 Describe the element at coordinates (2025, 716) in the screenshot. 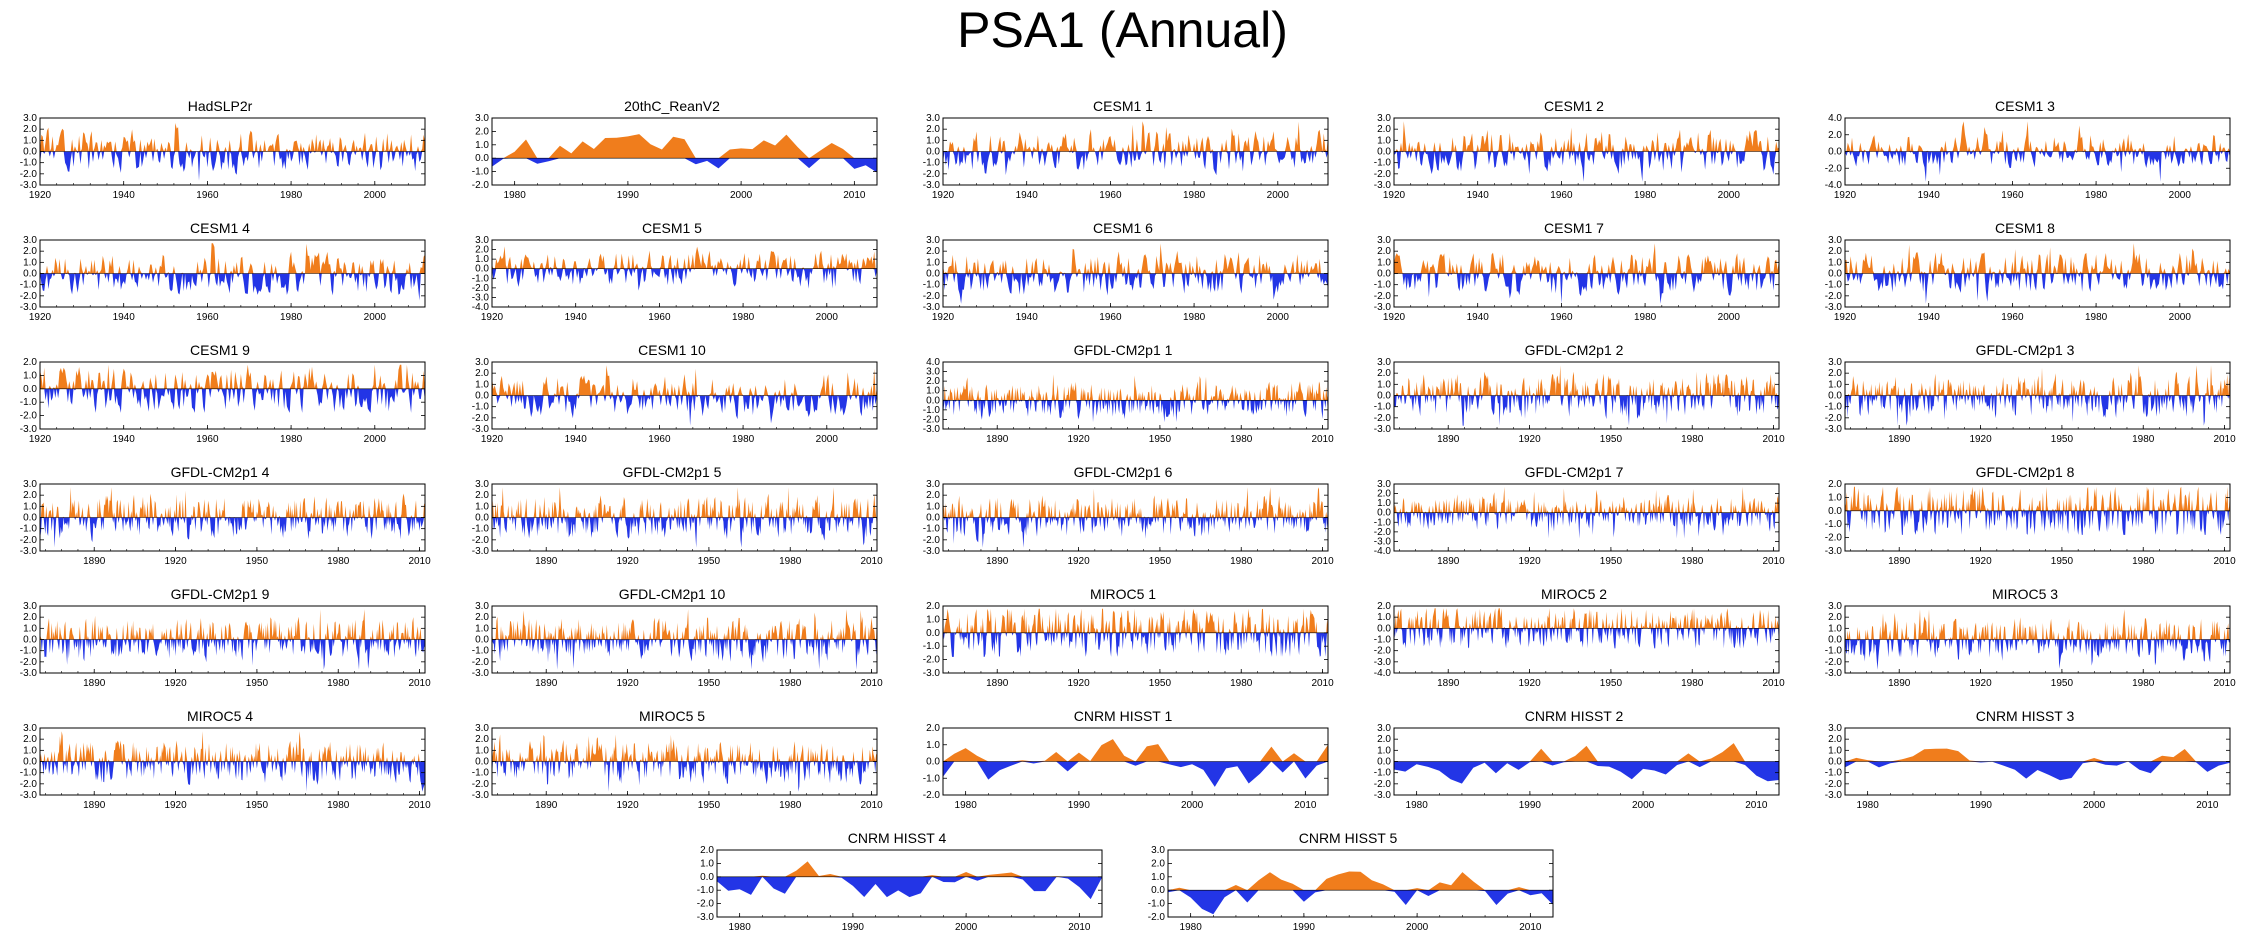

I see `panel-title: CNRM HISST 3` at that location.